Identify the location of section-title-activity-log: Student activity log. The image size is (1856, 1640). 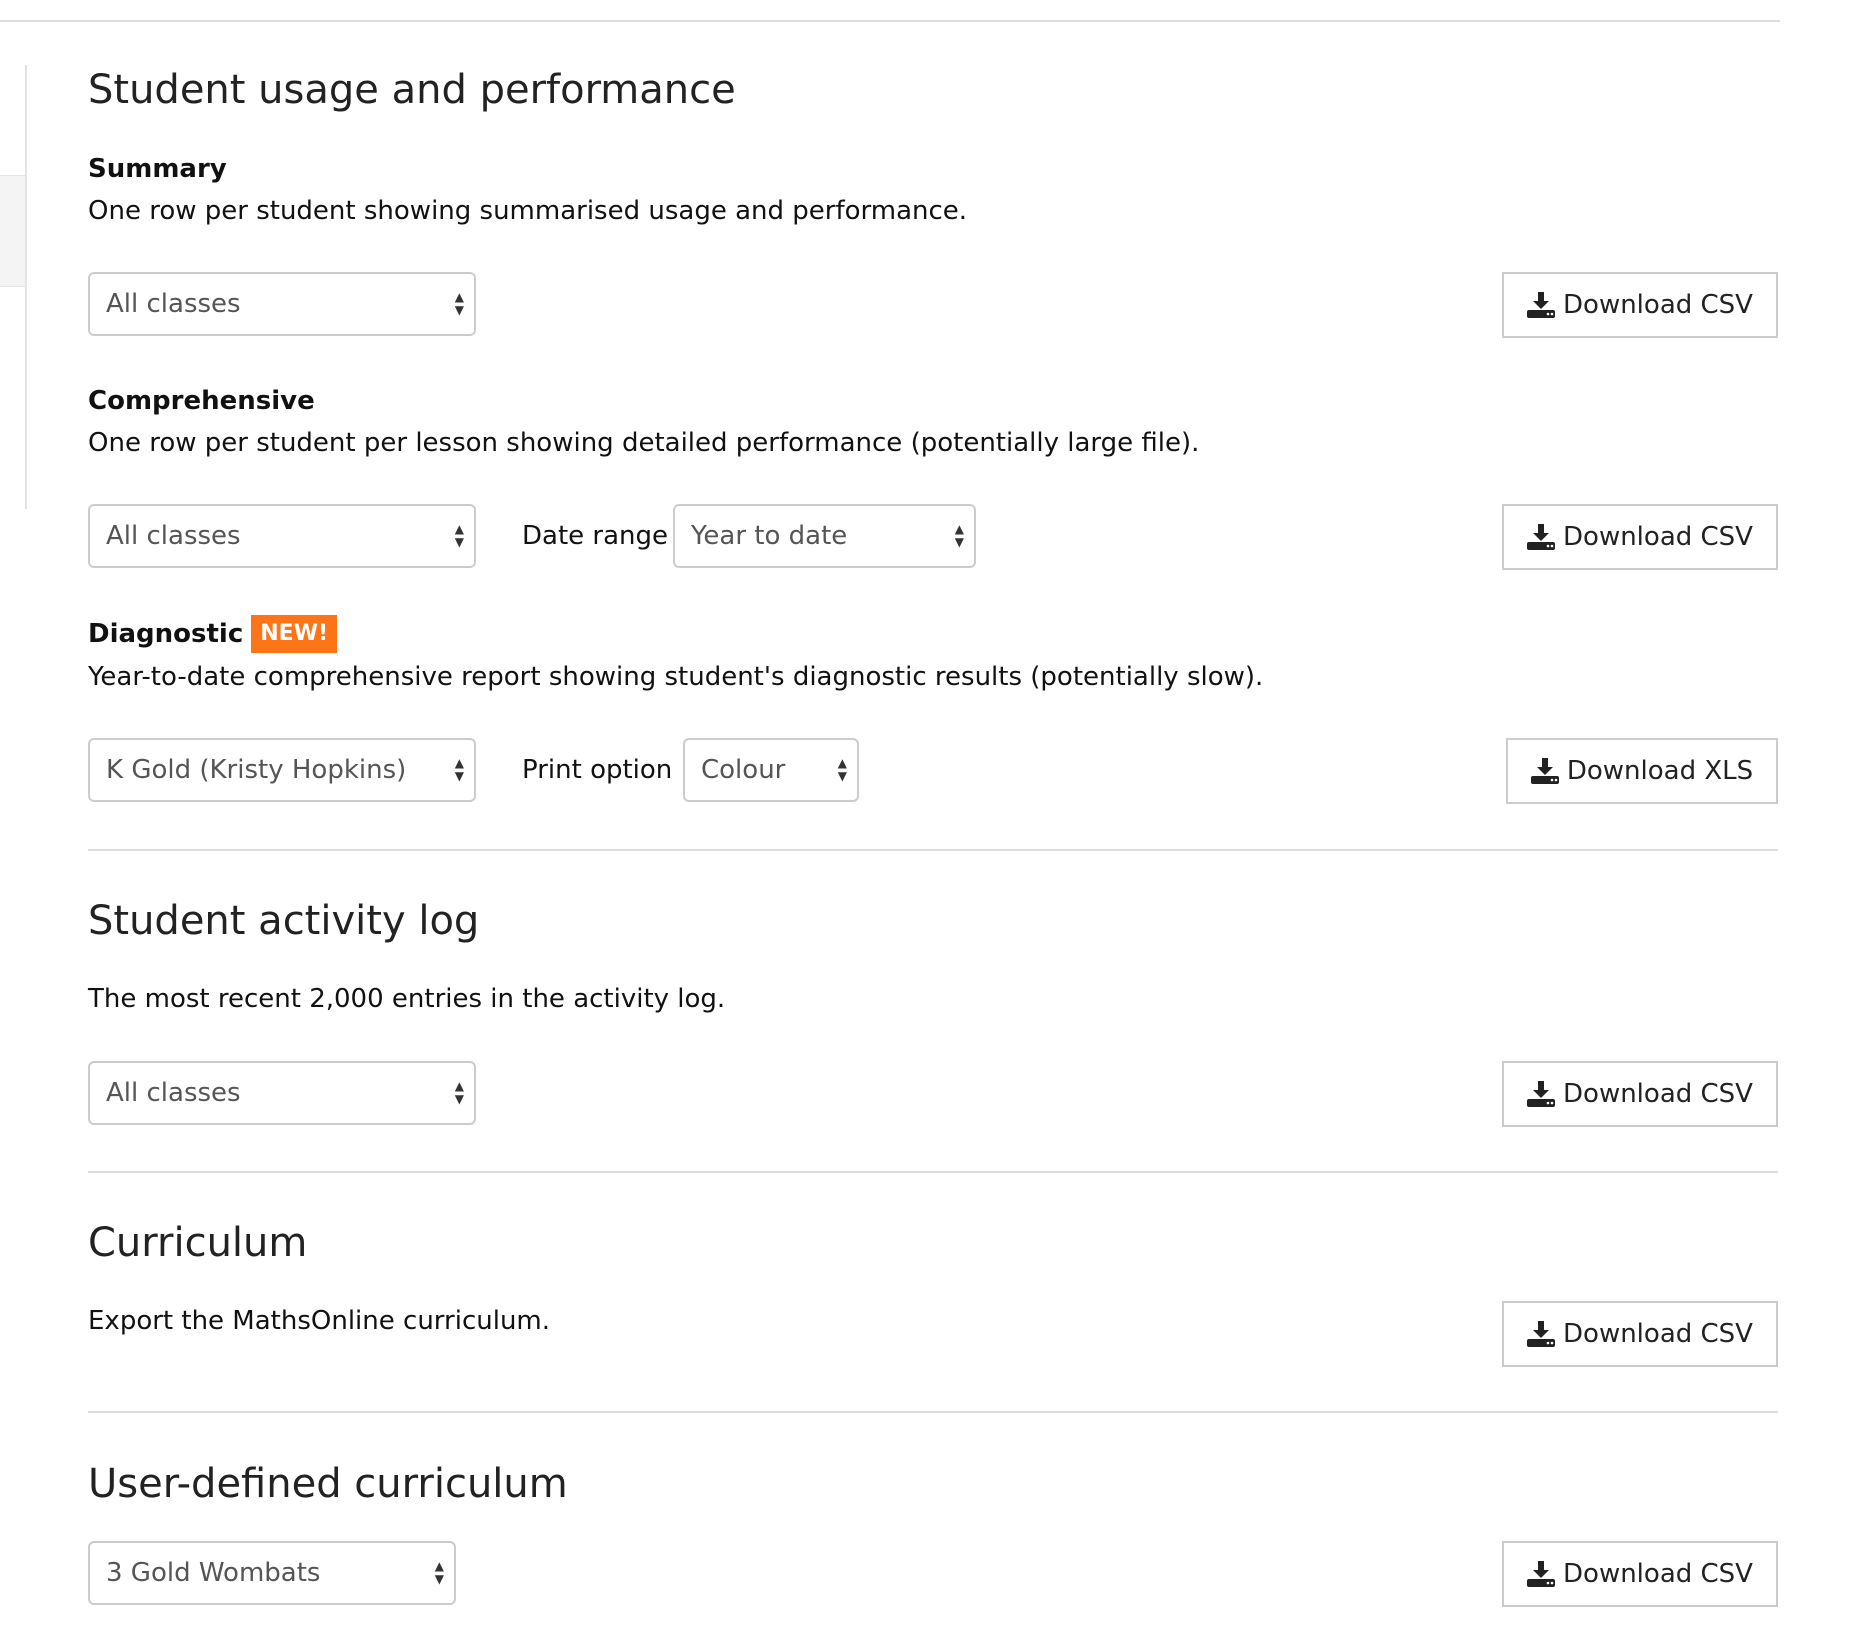
(284, 921).